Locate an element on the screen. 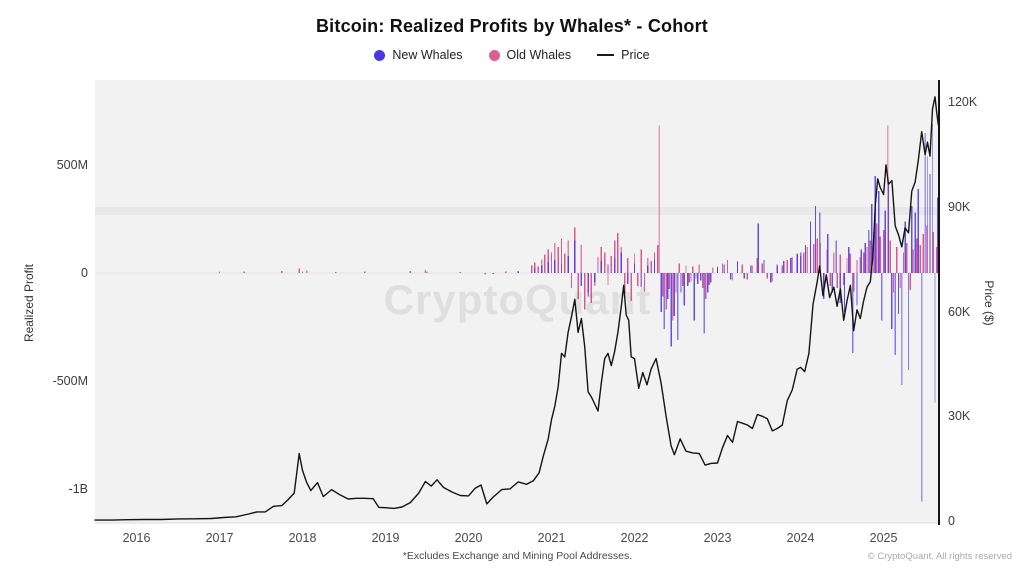 The image size is (1024, 576). legend-item-old-whales: Old Whales is located at coordinates (530, 55).